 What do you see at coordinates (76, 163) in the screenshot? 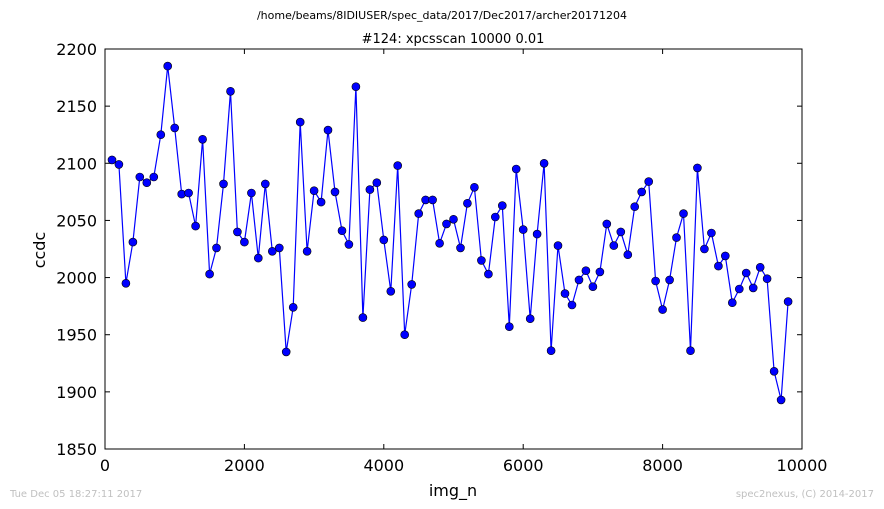
I see `y-tick-label-5: 2100` at bounding box center [76, 163].